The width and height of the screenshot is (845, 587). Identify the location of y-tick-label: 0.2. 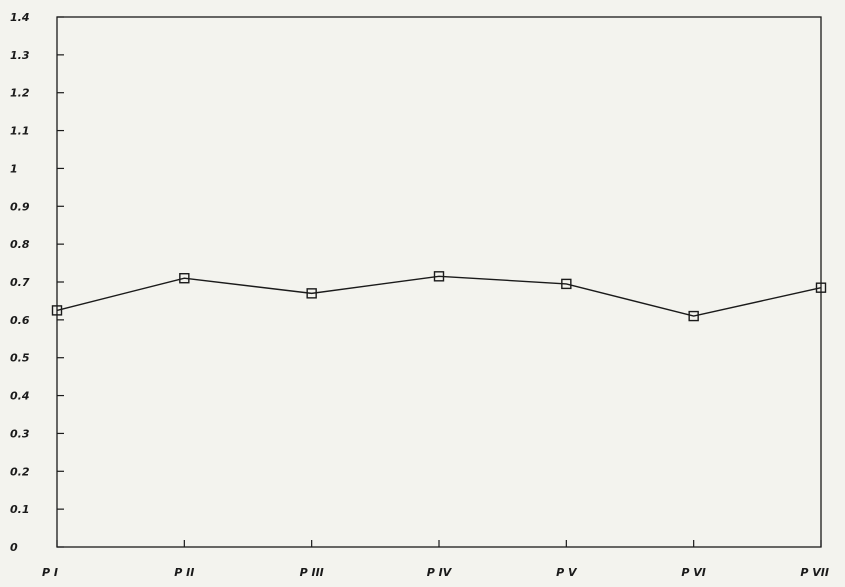
(20, 471).